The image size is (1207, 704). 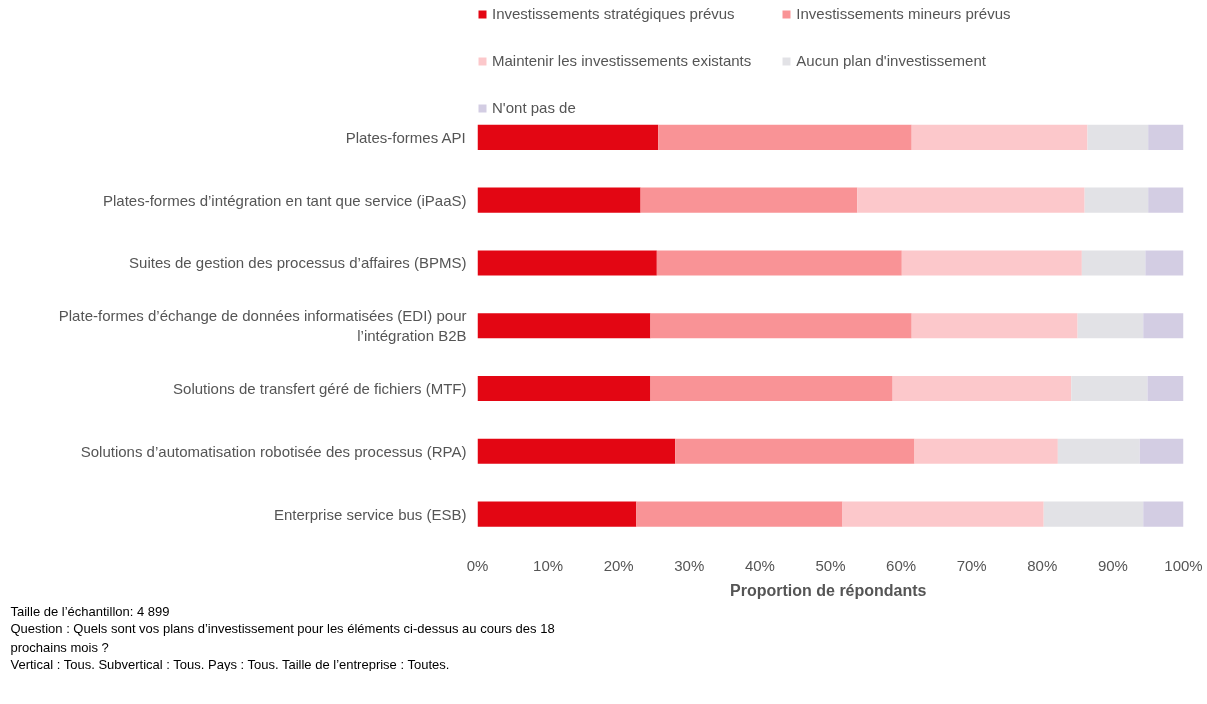 What do you see at coordinates (759, 565) in the screenshot?
I see `x-tick-label: 40%` at bounding box center [759, 565].